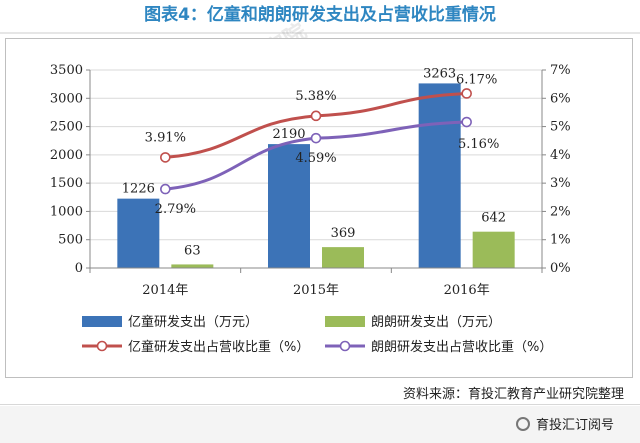 Image resolution: width=640 pixels, height=443 pixels. What do you see at coordinates (79, 268) in the screenshot?
I see `y-left-tick-label: 0` at bounding box center [79, 268].